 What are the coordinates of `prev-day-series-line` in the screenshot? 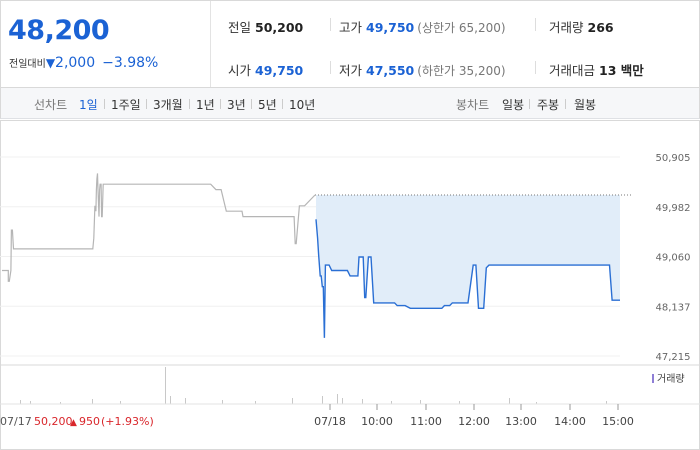 It's located at (159, 227).